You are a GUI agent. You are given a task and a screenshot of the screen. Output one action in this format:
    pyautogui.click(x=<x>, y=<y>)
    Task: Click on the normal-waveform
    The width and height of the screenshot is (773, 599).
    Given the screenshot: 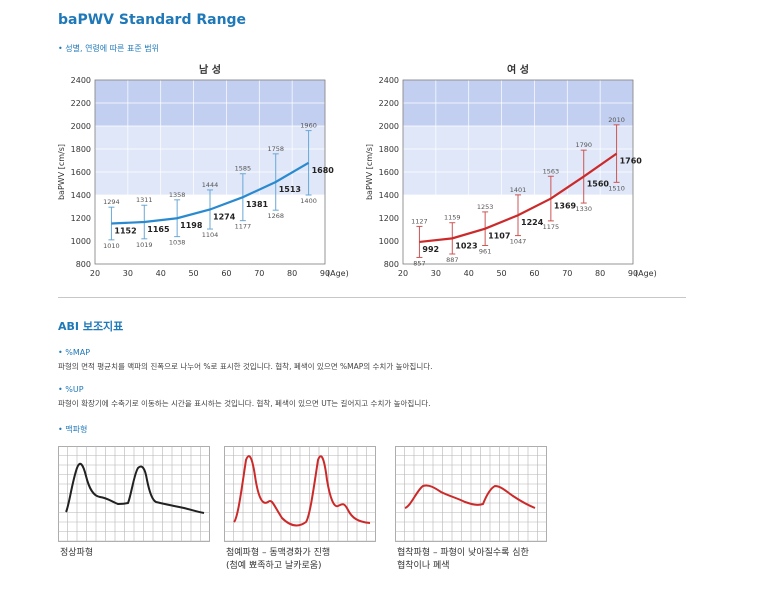 What is the action you would take?
    pyautogui.click(x=134, y=494)
    